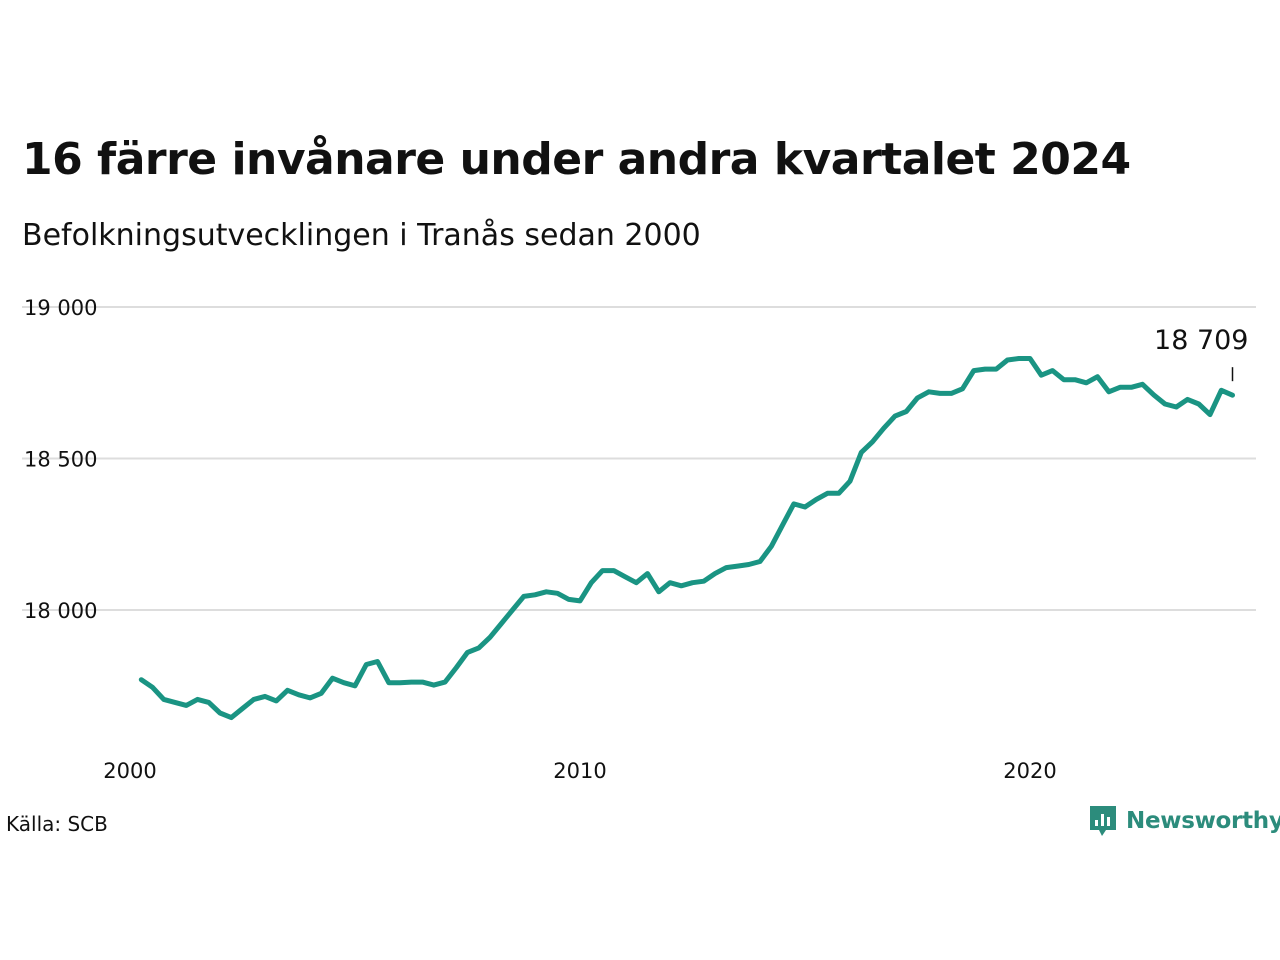 The image size is (1280, 960). Describe the element at coordinates (60, 308) in the screenshot. I see `y-tick-label: 19 000` at that location.